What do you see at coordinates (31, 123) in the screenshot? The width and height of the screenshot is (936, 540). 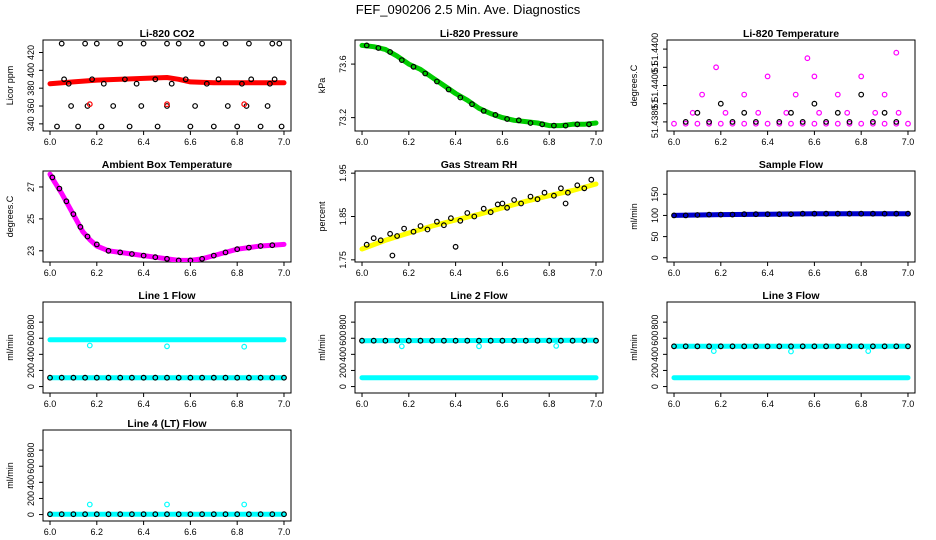 I see `y-tick-label: 340` at bounding box center [31, 123].